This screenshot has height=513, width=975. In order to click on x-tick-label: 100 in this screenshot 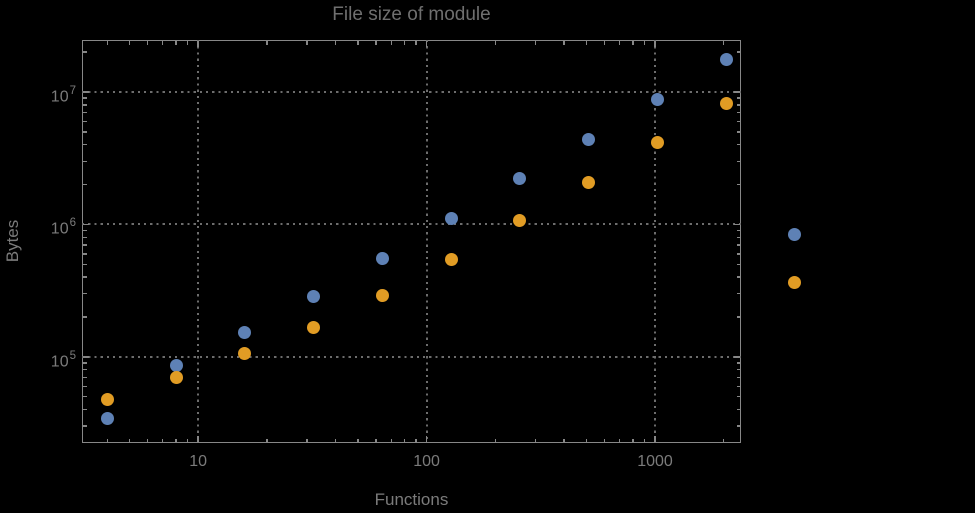, I will do `click(426, 461)`.